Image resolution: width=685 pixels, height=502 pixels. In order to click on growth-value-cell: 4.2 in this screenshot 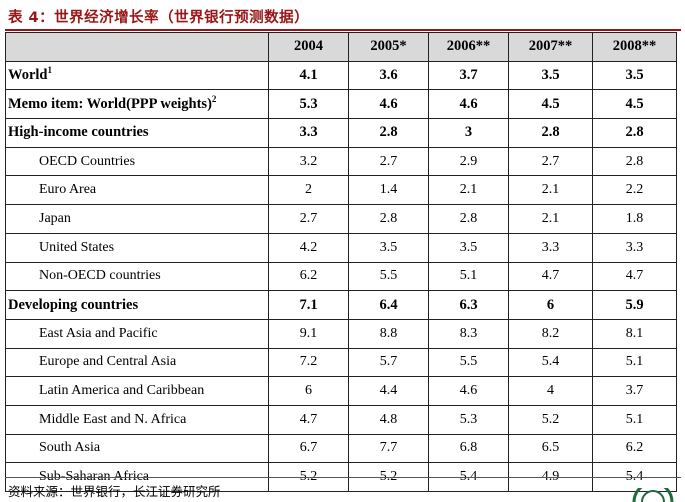, I will do `click(308, 247)`.